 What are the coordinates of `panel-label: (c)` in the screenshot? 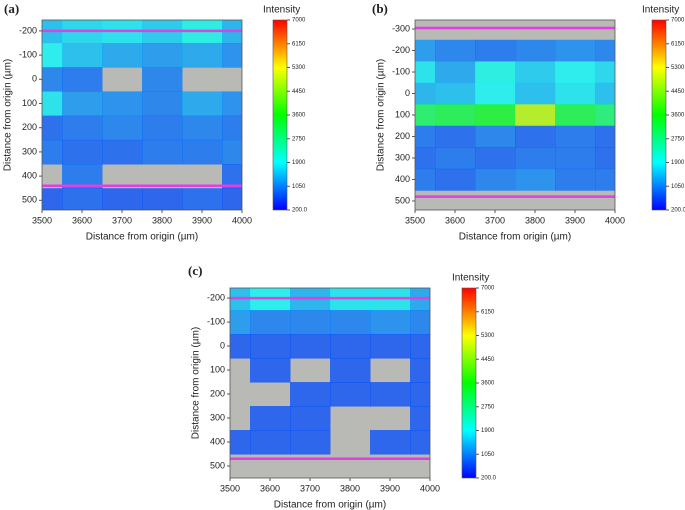 It's located at (195, 270).